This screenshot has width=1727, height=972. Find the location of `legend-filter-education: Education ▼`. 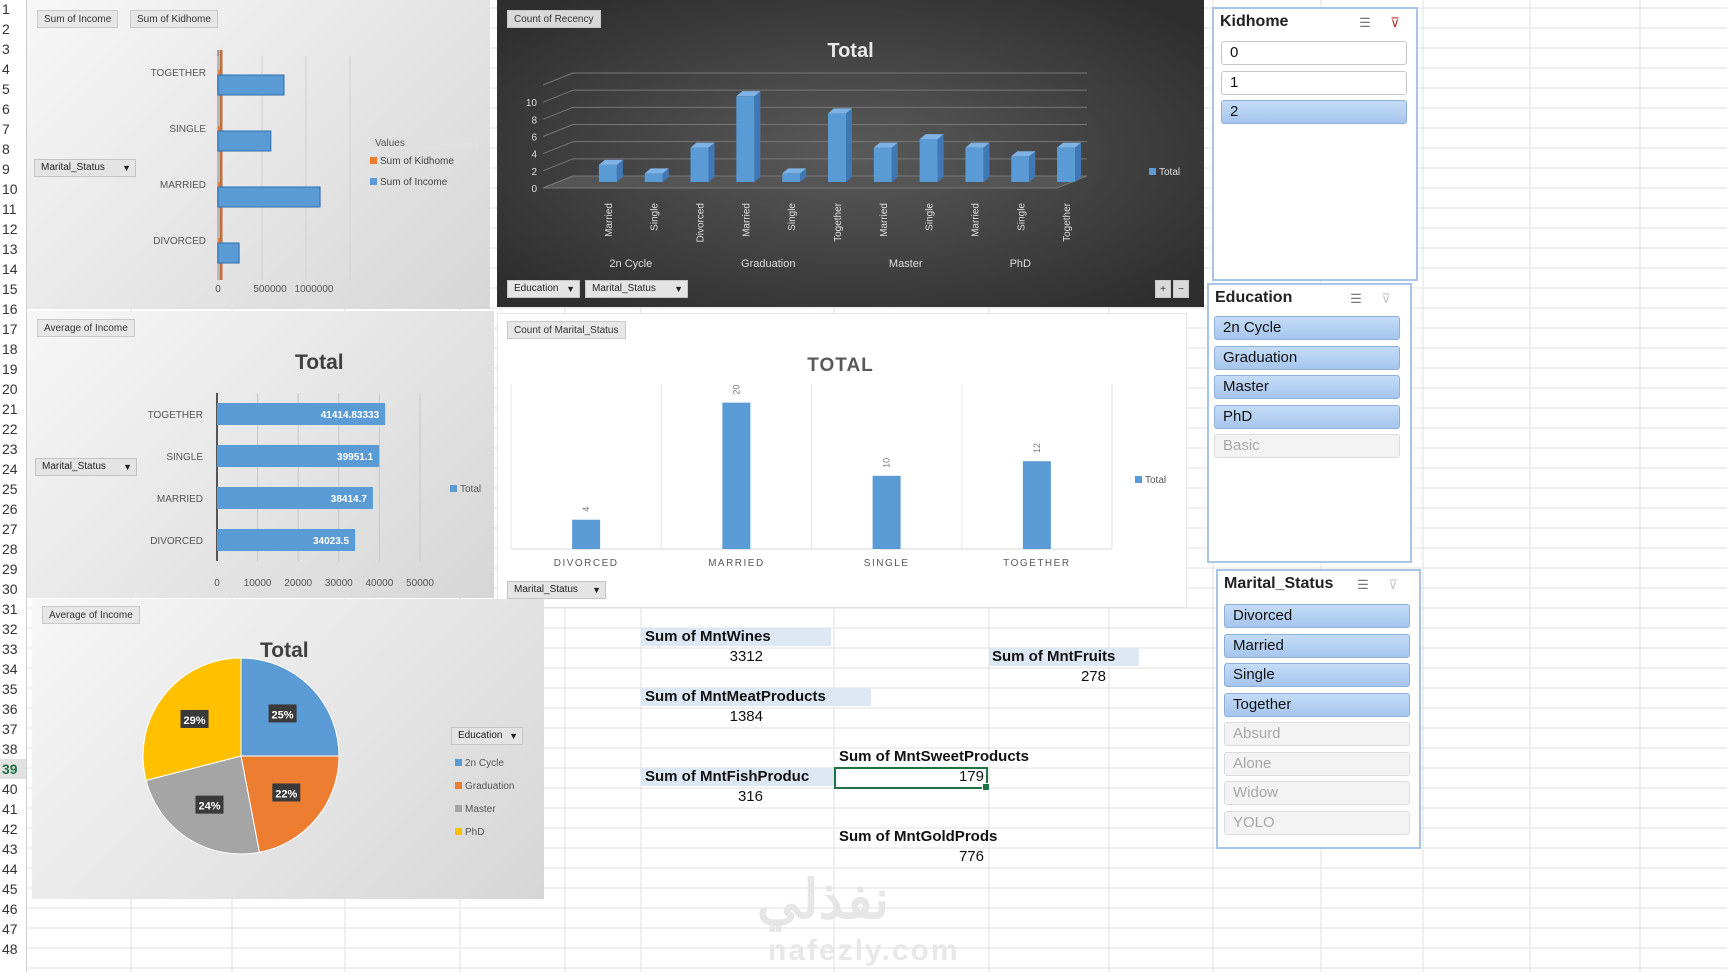

legend-filter-education: Education ▼ is located at coordinates (487, 736).